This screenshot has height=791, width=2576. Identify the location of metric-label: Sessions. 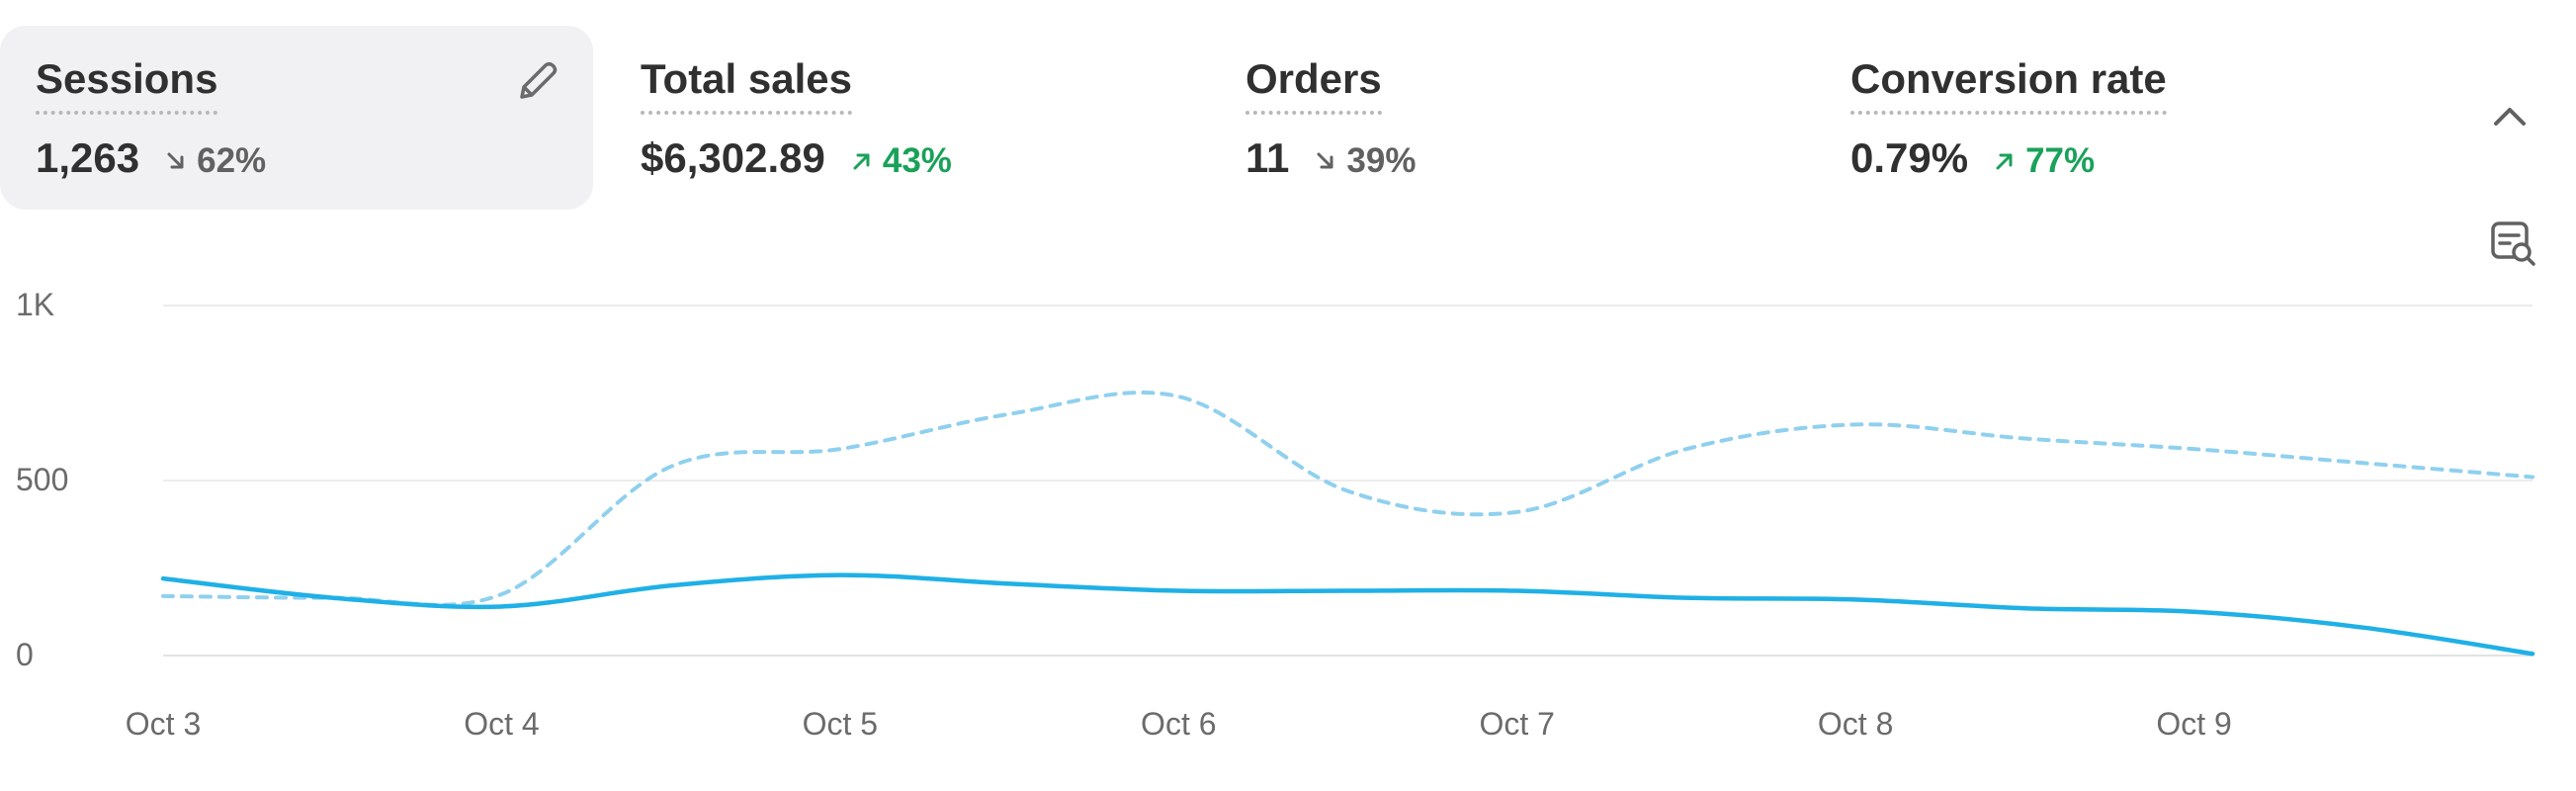
(127, 84).